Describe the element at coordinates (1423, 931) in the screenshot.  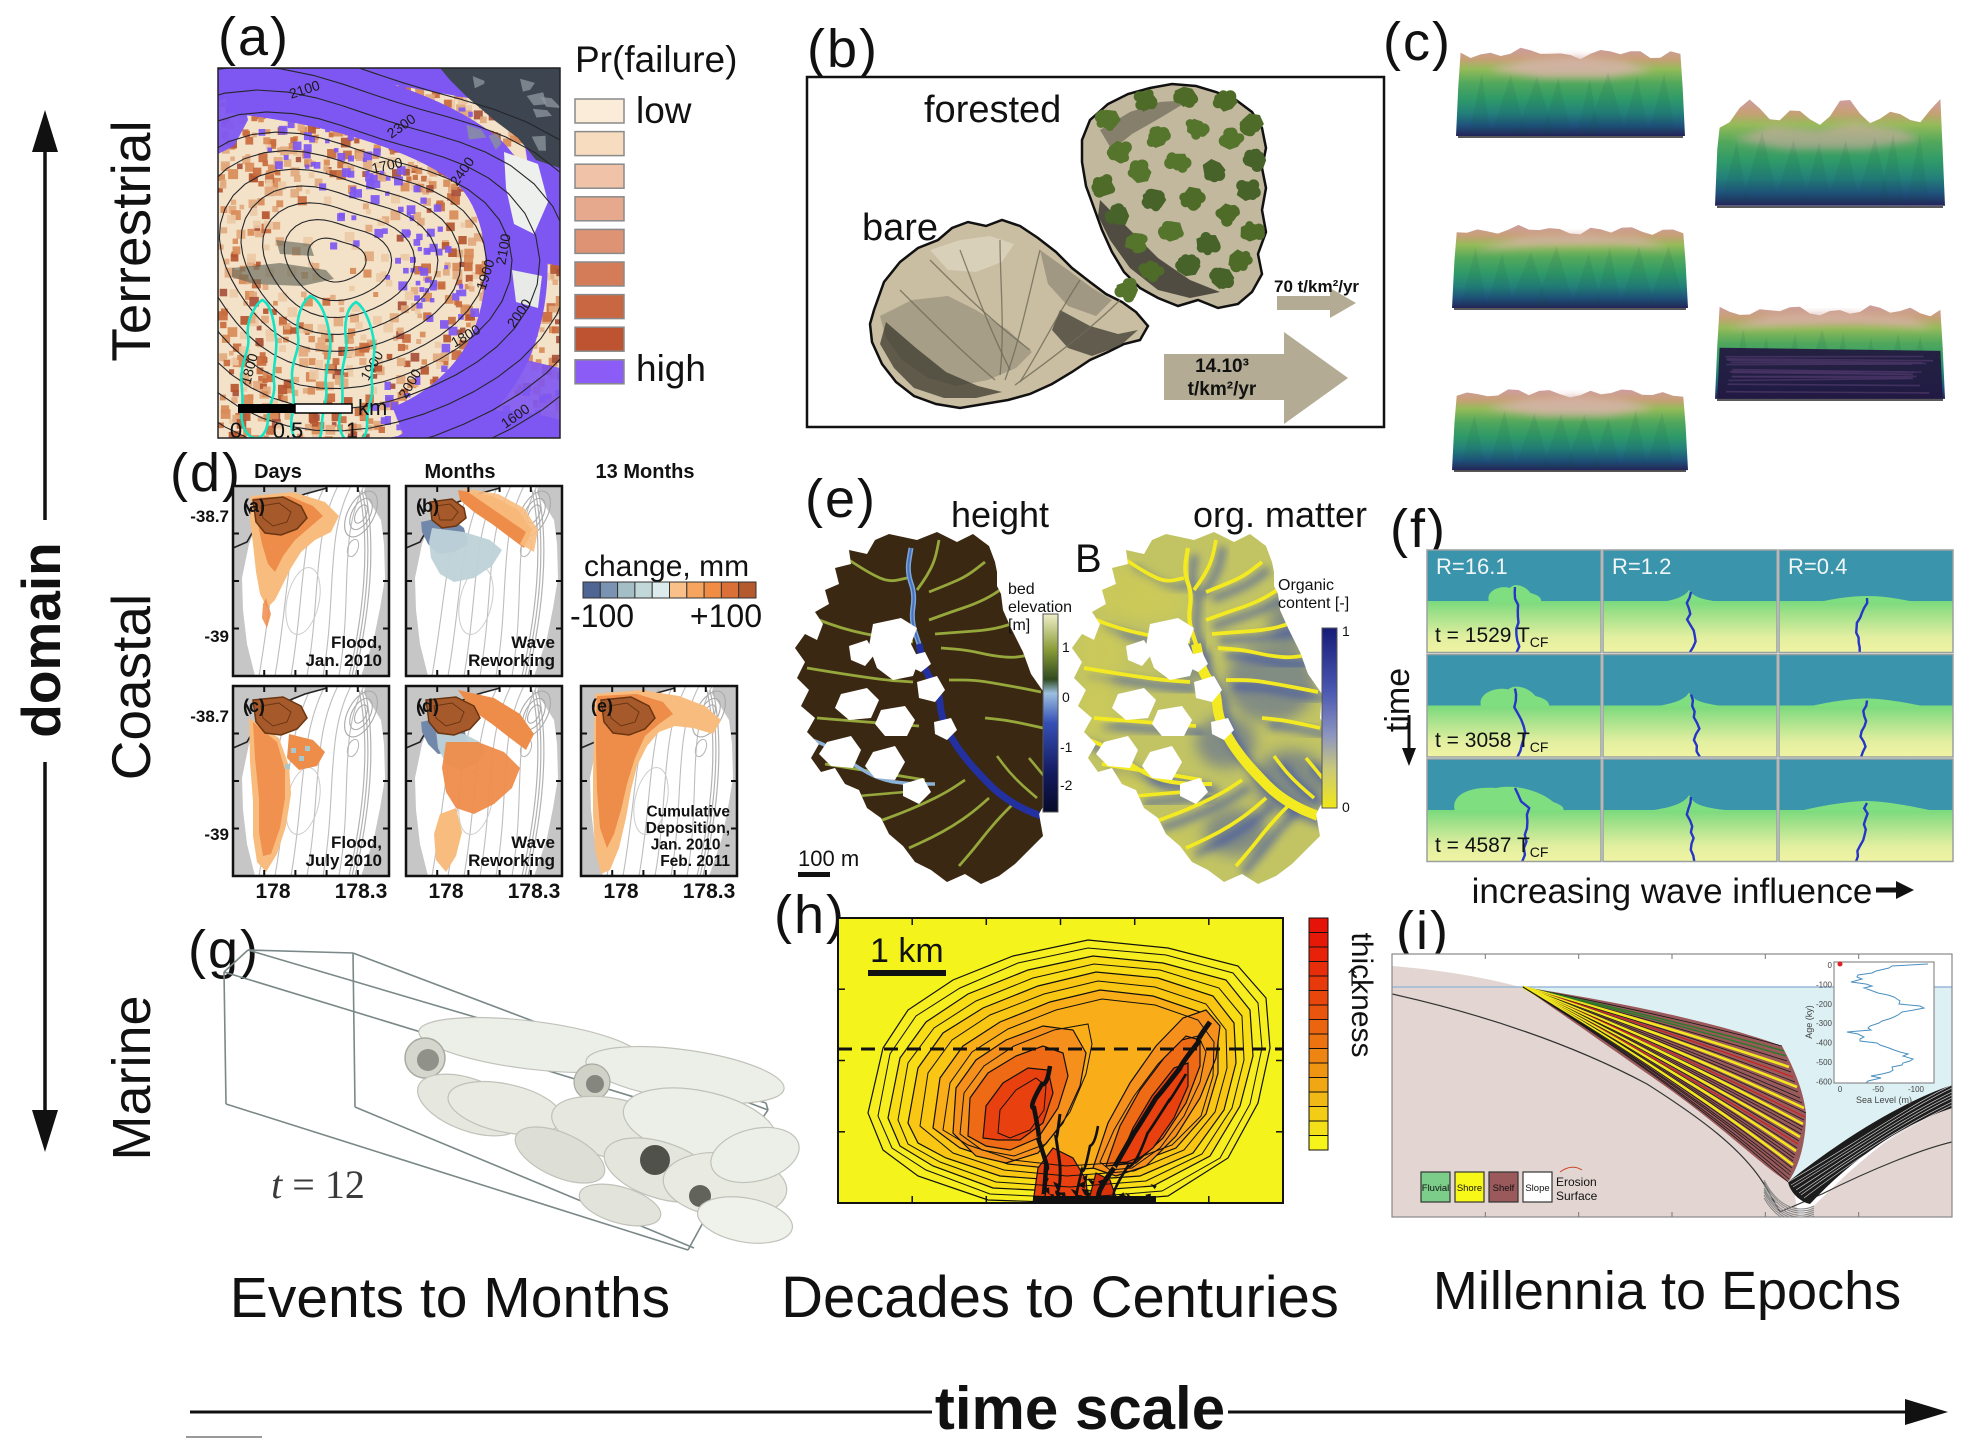
I see `svg-text: (i)` at that location.